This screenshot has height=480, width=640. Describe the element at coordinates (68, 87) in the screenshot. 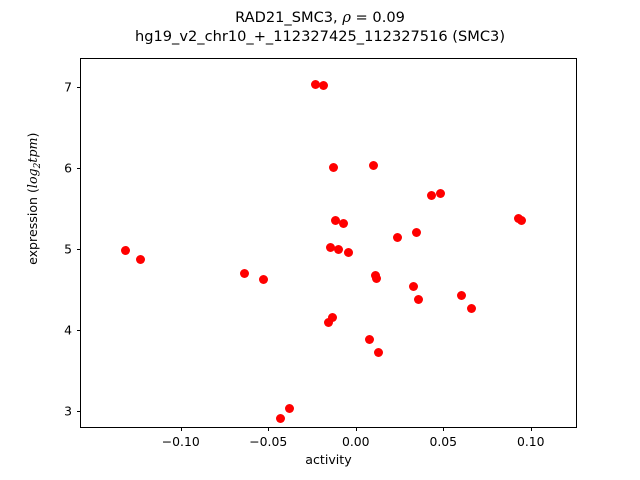

I see `y-tick-label: 7` at that location.